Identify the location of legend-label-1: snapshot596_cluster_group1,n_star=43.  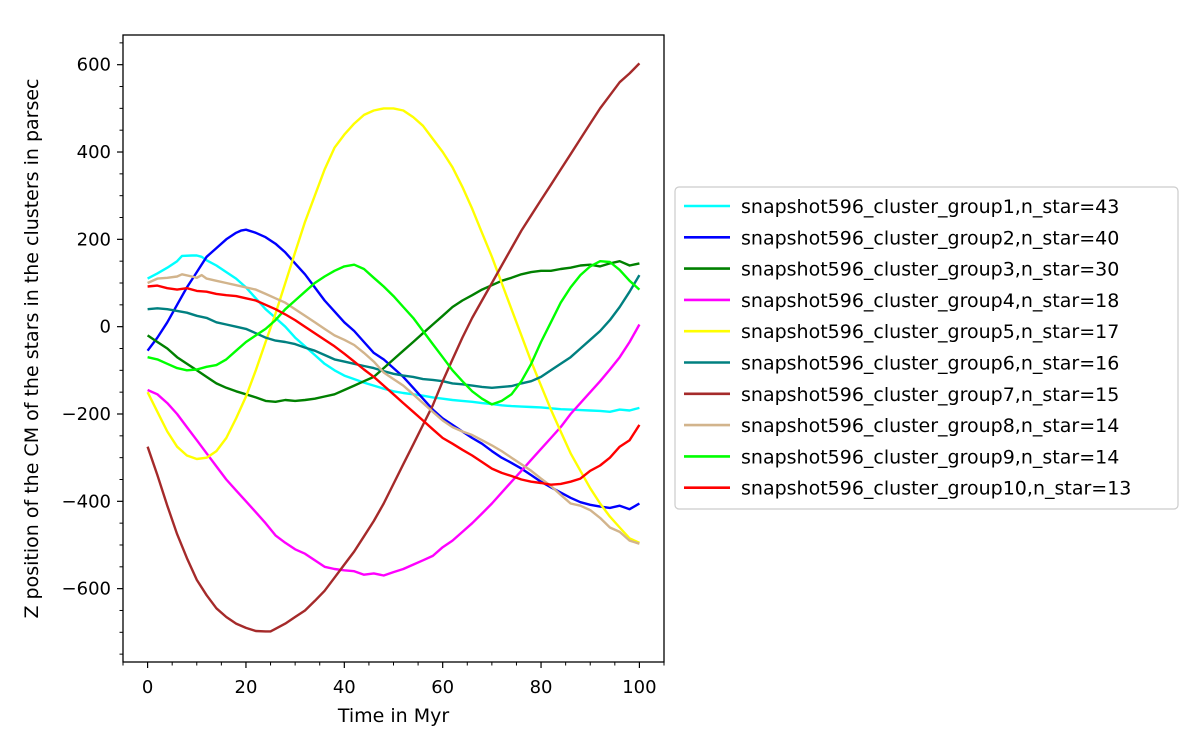
(930, 207).